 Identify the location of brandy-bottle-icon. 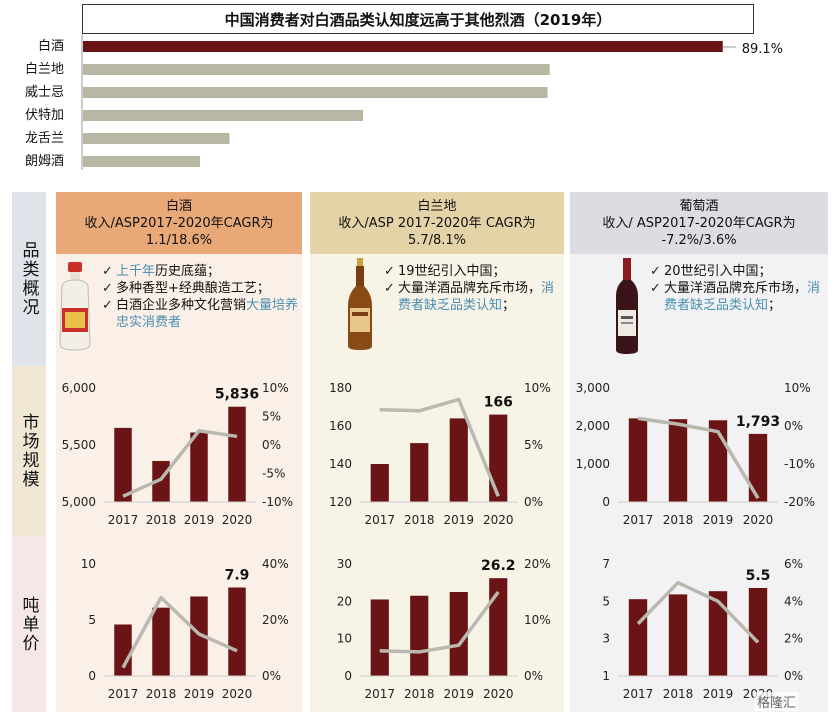
(360, 304).